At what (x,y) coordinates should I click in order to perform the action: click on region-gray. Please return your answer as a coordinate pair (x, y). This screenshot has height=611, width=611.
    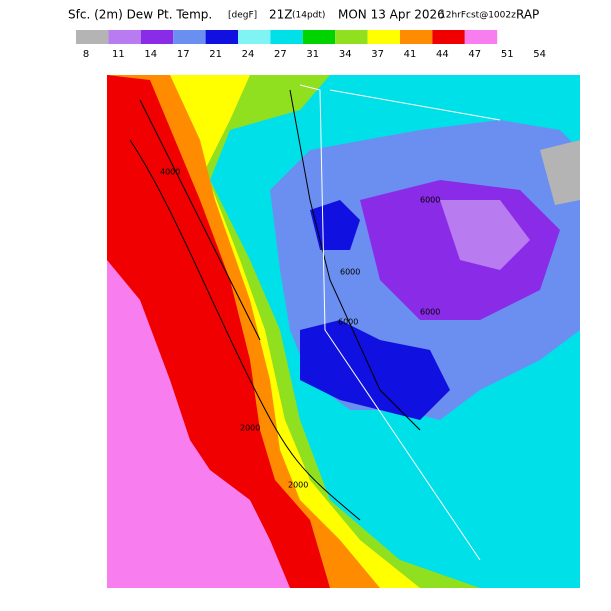
    Looking at the image, I should click on (560, 172).